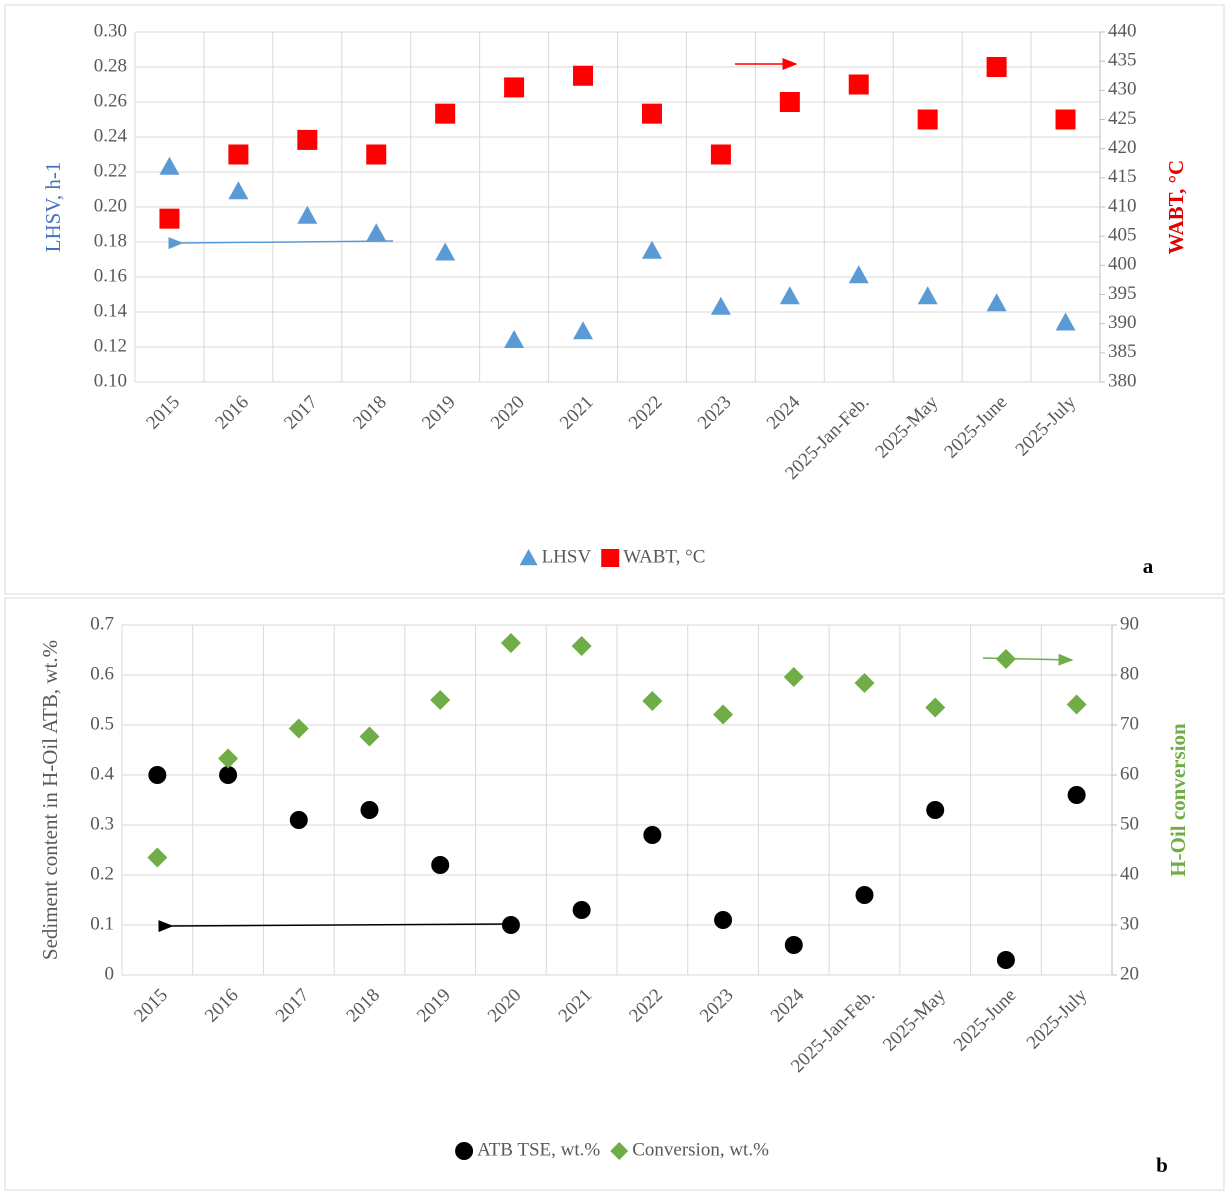 The width and height of the screenshot is (1230, 1195). Describe the element at coordinates (1122, 293) in the screenshot. I see `y2-tick-label: 395` at that location.